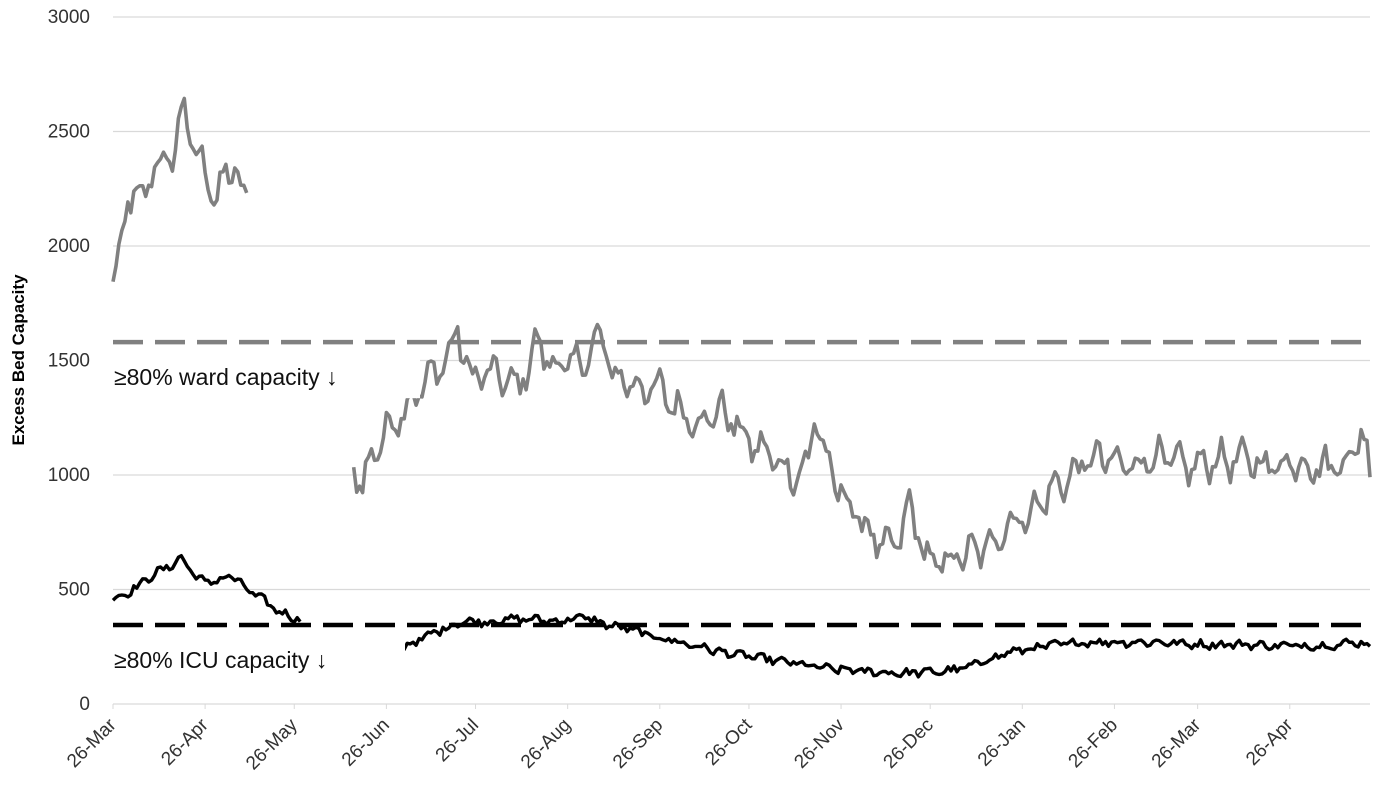 This screenshot has width=1381, height=793. Describe the element at coordinates (18, 360) in the screenshot. I see `y-axis-title: Excess Bed Capacity` at that location.